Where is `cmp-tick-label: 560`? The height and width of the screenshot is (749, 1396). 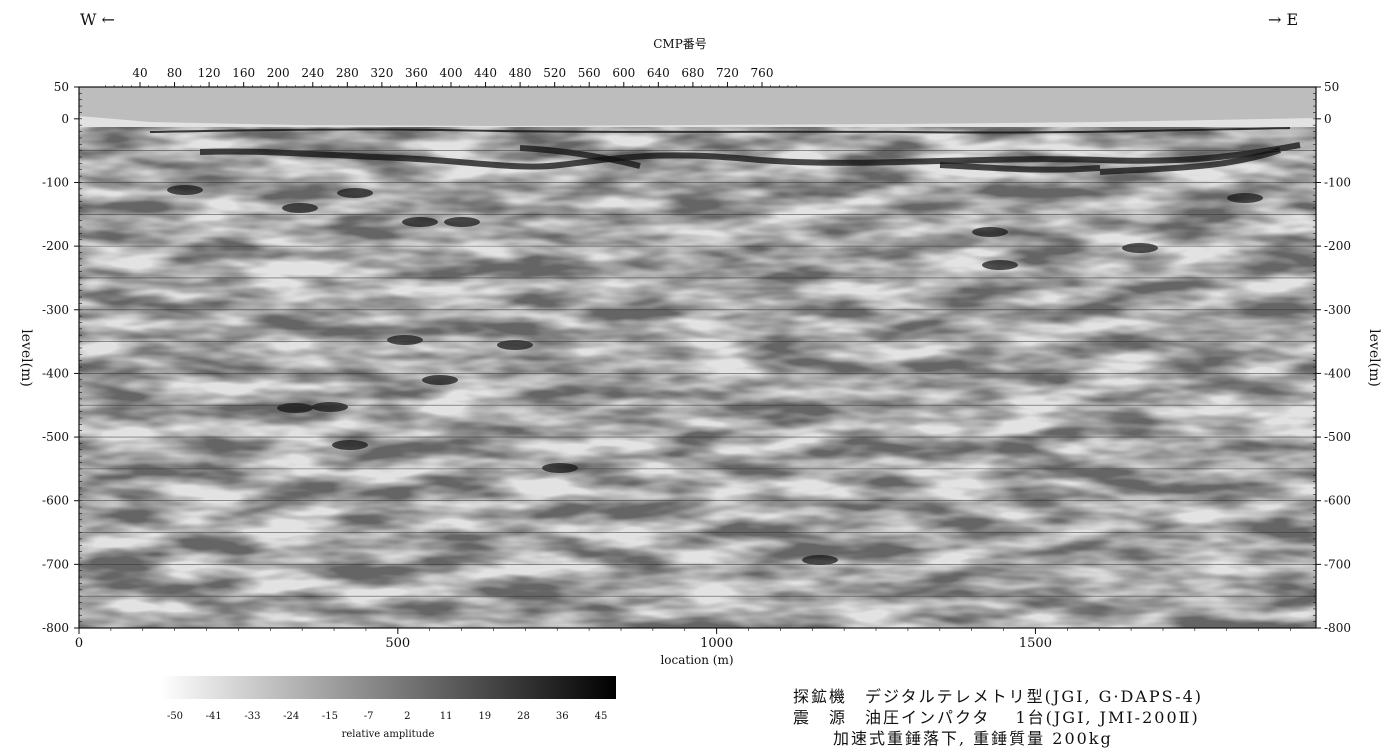 cmp-tick-label: 560 is located at coordinates (589, 73).